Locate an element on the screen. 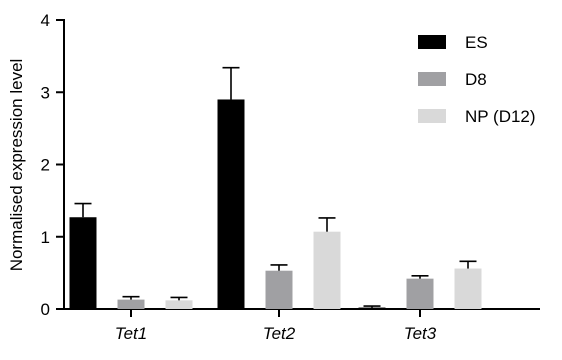 This screenshot has width=562, height=360. bar-np-d12--tet2 is located at coordinates (327, 270).